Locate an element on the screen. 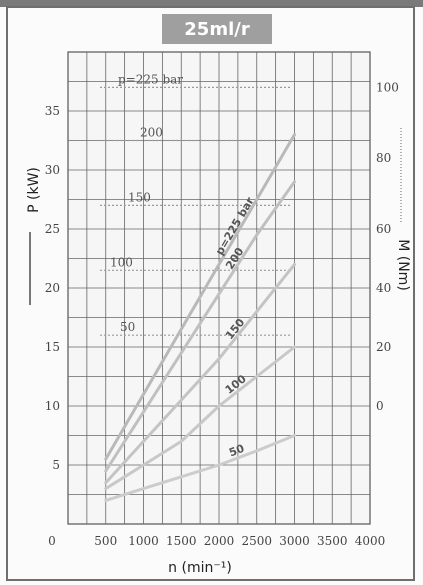  y-right-tick-label: 0 is located at coordinates (380, 406).